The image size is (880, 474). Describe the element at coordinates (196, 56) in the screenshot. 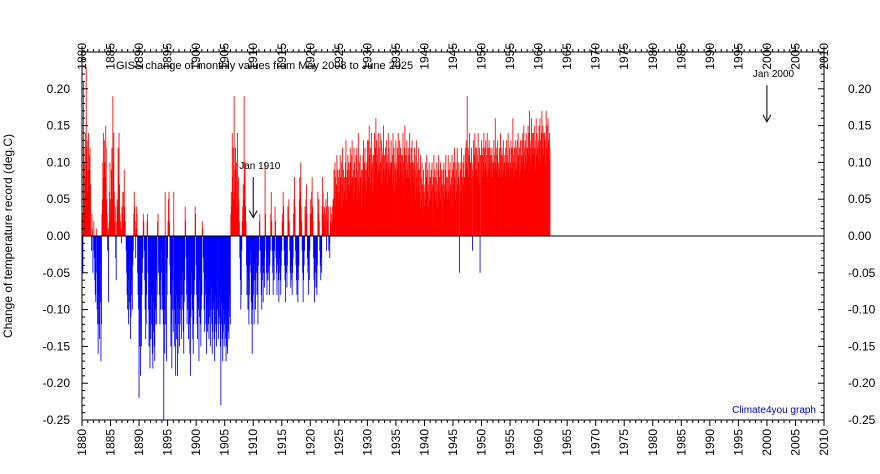

I see `x-tick-label-top: 1900` at that location.